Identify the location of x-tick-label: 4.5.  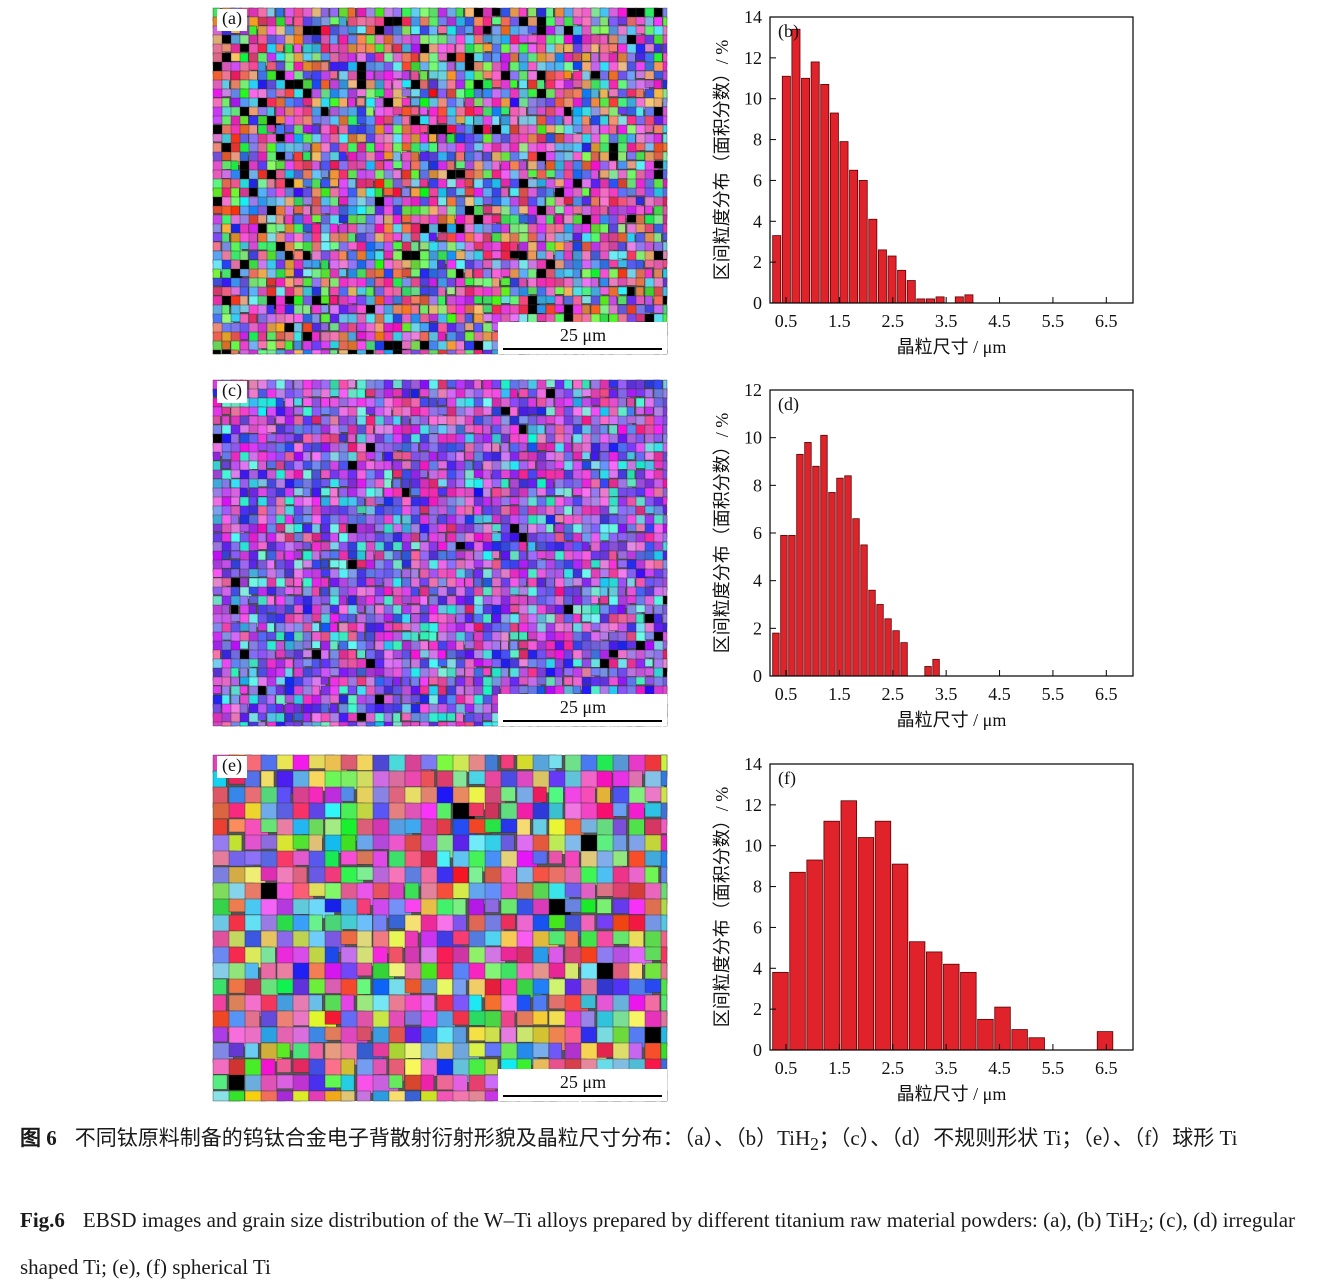
(999, 321).